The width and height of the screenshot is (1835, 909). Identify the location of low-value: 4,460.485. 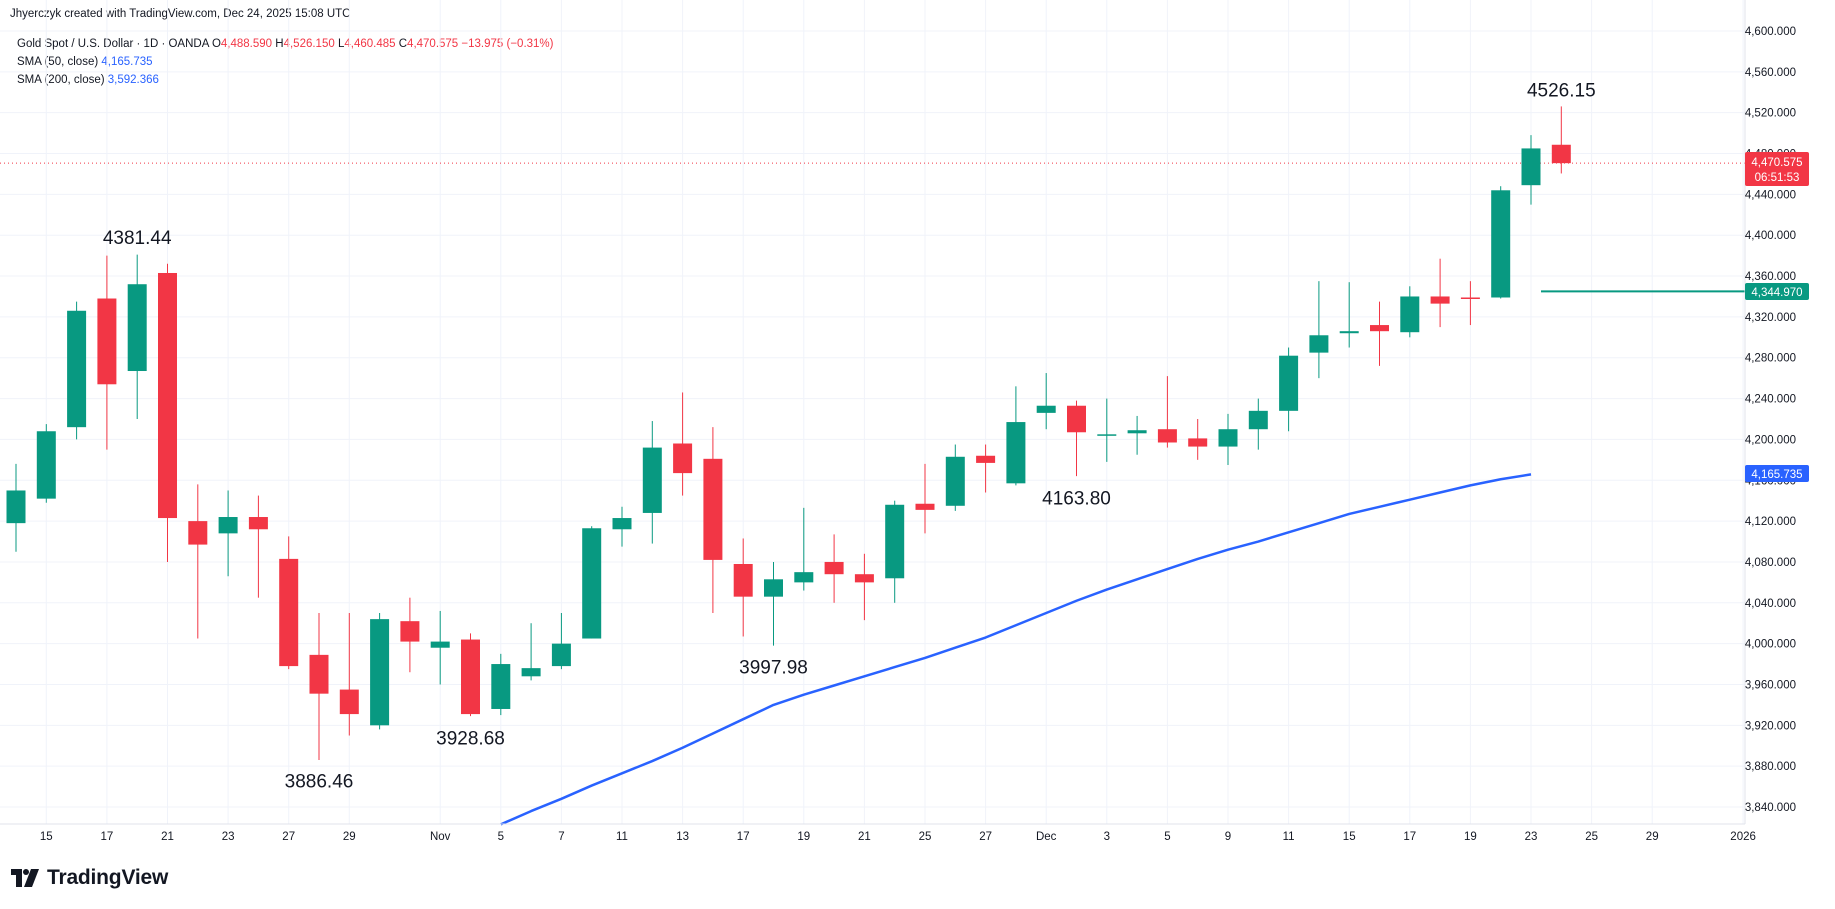
(370, 44).